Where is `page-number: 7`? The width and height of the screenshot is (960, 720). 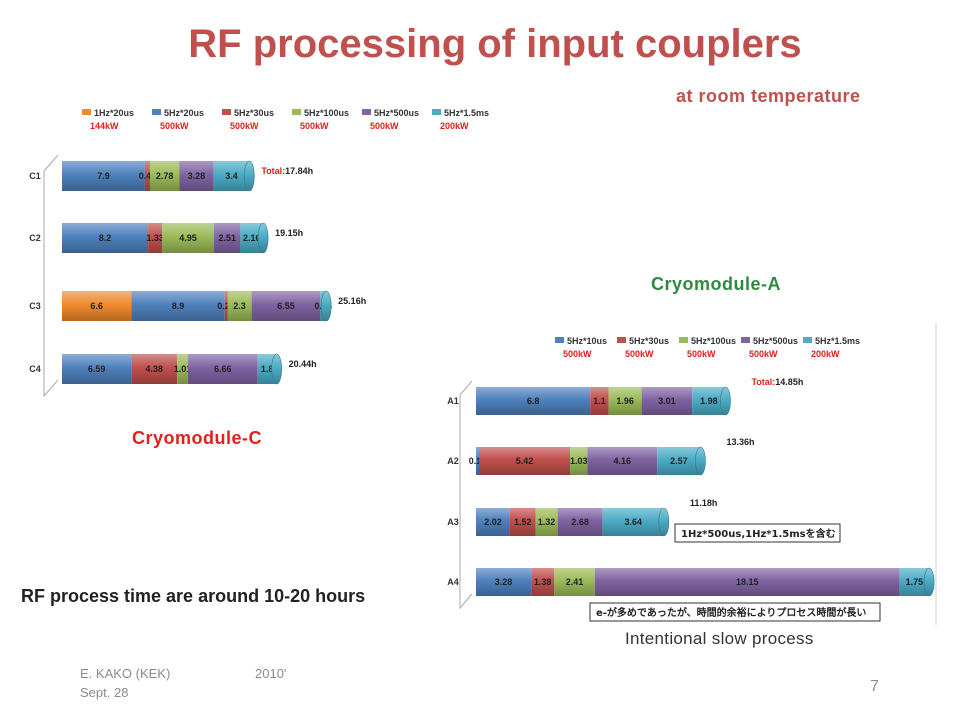
page-number: 7 is located at coordinates (874, 686).